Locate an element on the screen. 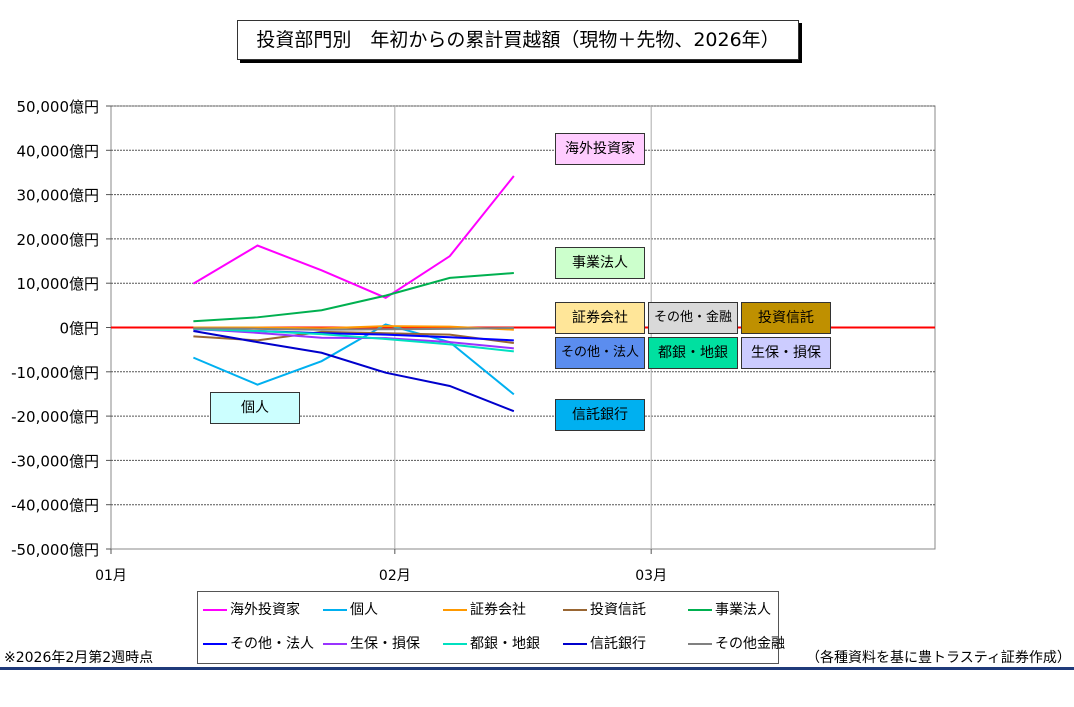 Image resolution: width=1074 pixels, height=707 pixels. legend-item: 生保・損保 is located at coordinates (371, 644).